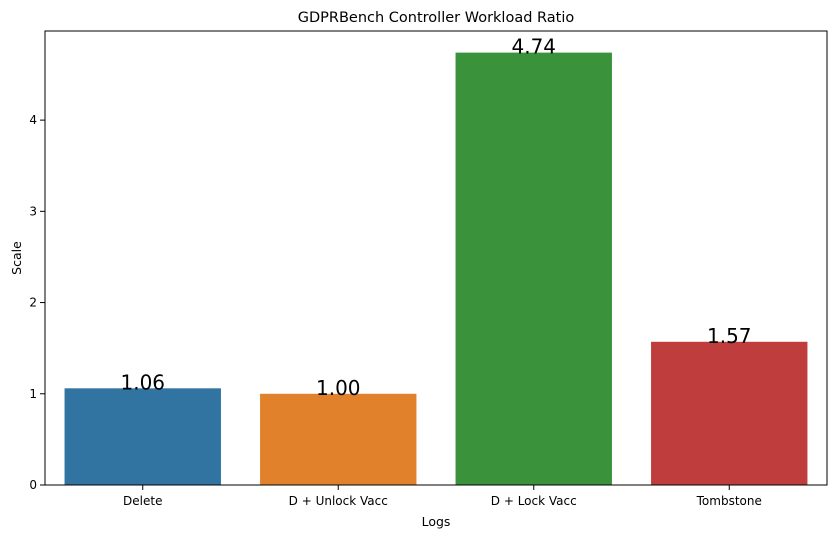 The width and height of the screenshot is (833, 538). What do you see at coordinates (436, 521) in the screenshot?
I see `x-axis-label: Logs` at bounding box center [436, 521].